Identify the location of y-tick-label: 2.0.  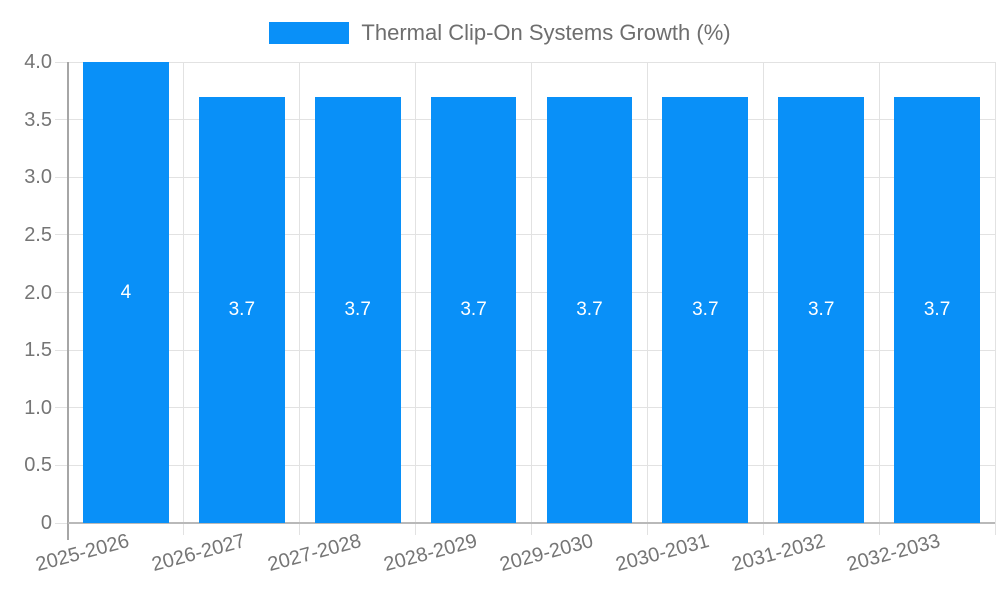
(38, 292).